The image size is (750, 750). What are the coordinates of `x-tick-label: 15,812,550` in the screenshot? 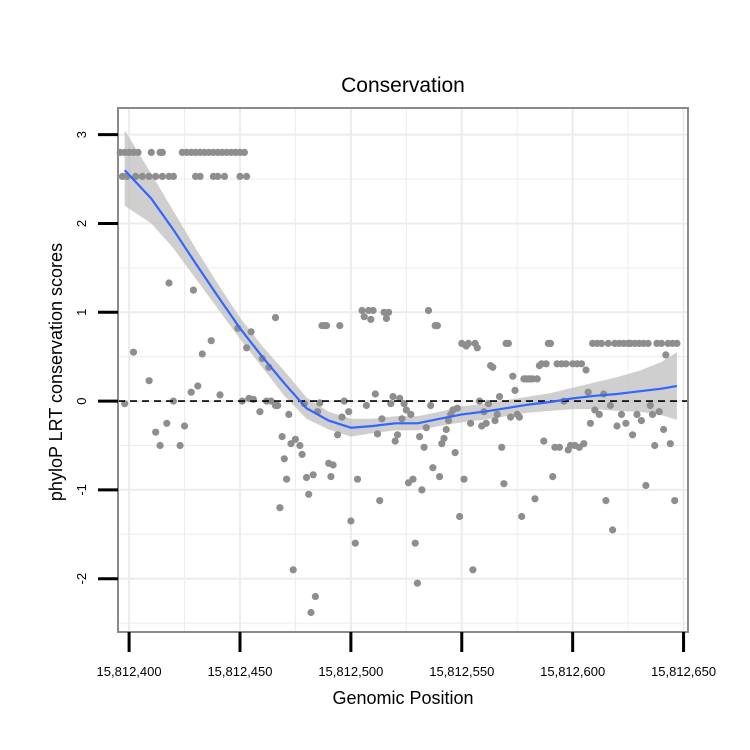 It's located at (461, 671).